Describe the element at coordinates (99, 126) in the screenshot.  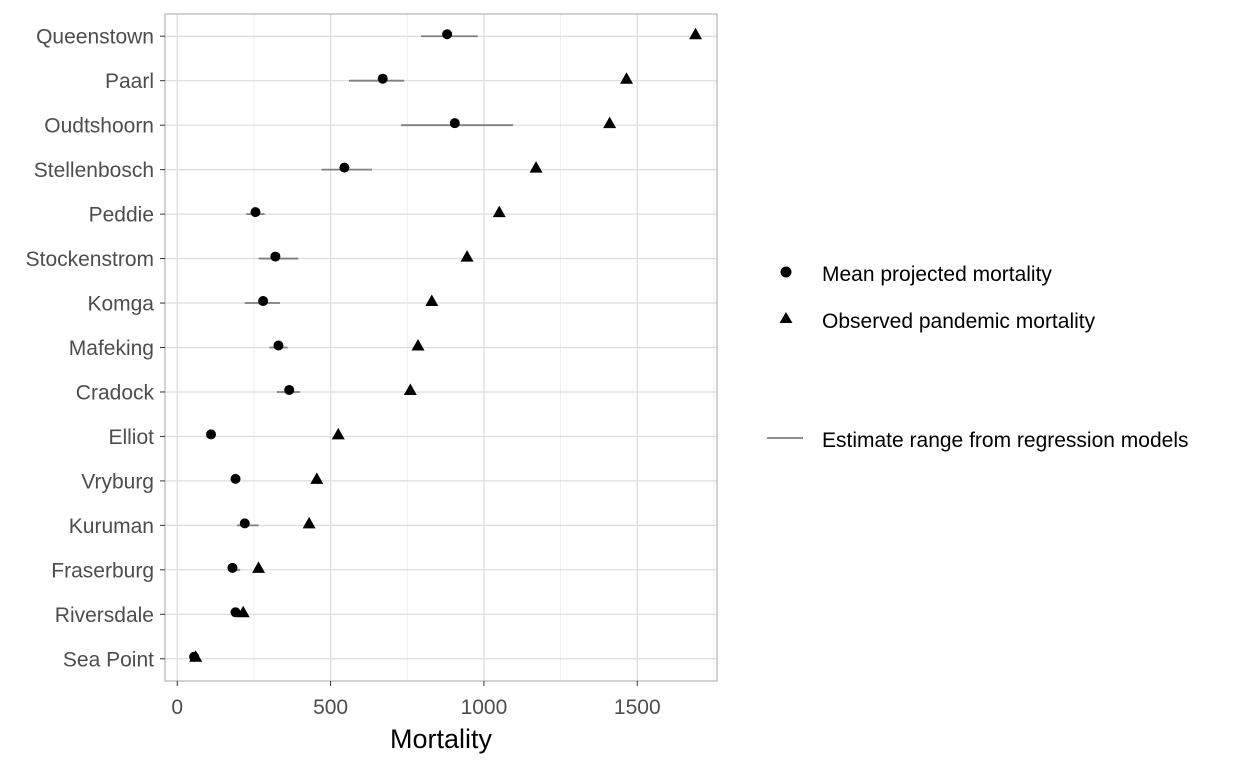
I see `y-tick-label: Oudtshoorn` at that location.